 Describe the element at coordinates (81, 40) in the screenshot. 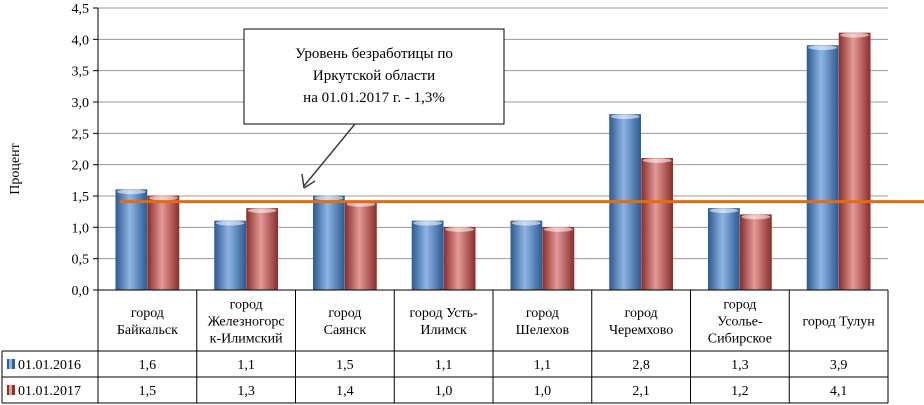

I see `y-tick-label: 4,0` at that location.